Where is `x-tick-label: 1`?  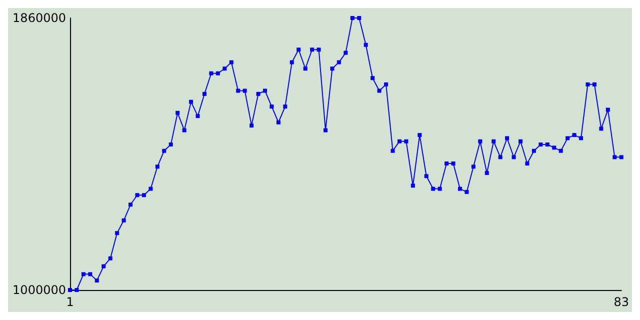 x-tick-label: 1 is located at coordinates (70, 302).